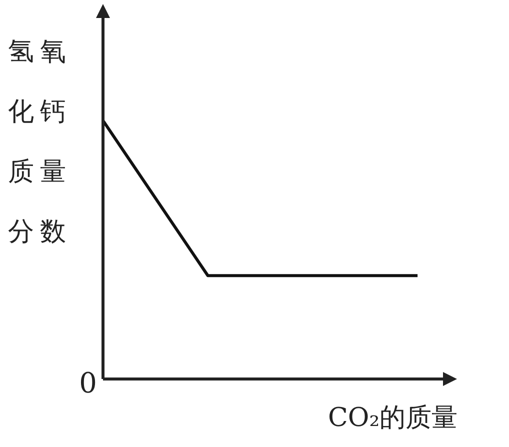 The height and width of the screenshot is (447, 509). Describe the element at coordinates (40, 142) in the screenshot. I see `y-axis-title: 氢氧化钙质量分数` at that location.